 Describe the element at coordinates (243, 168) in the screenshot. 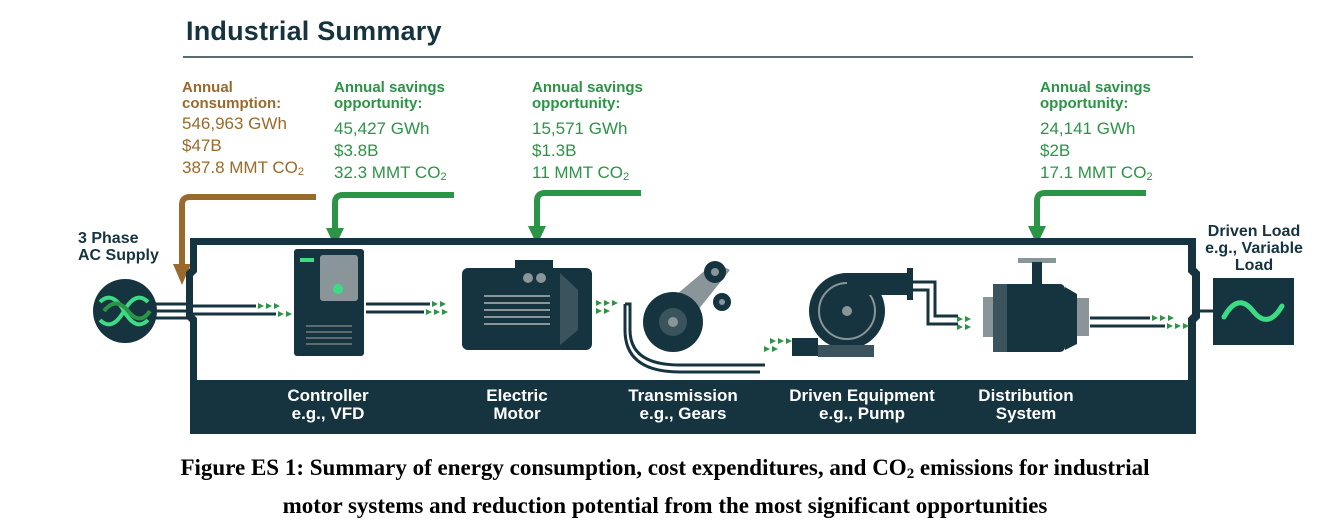

I see `consumption-co2: 387.8 MMT CO2` at that location.